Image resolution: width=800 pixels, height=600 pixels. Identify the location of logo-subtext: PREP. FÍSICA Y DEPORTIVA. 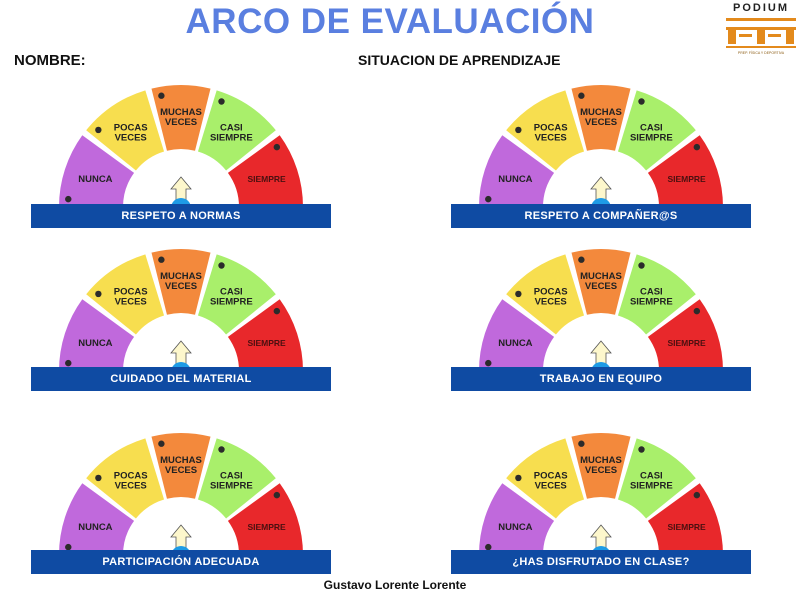
(761, 53).